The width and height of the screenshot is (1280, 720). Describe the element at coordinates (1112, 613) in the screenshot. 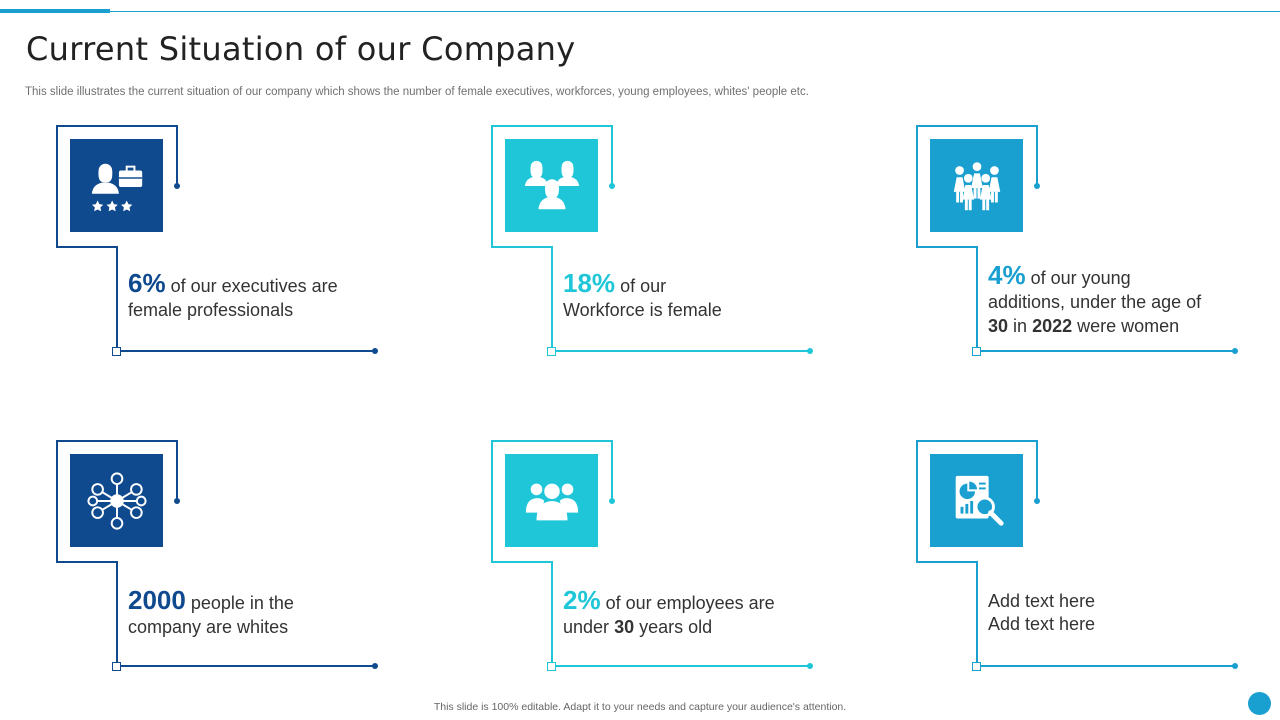

I see `stat-text: Add text here Add text here` at that location.